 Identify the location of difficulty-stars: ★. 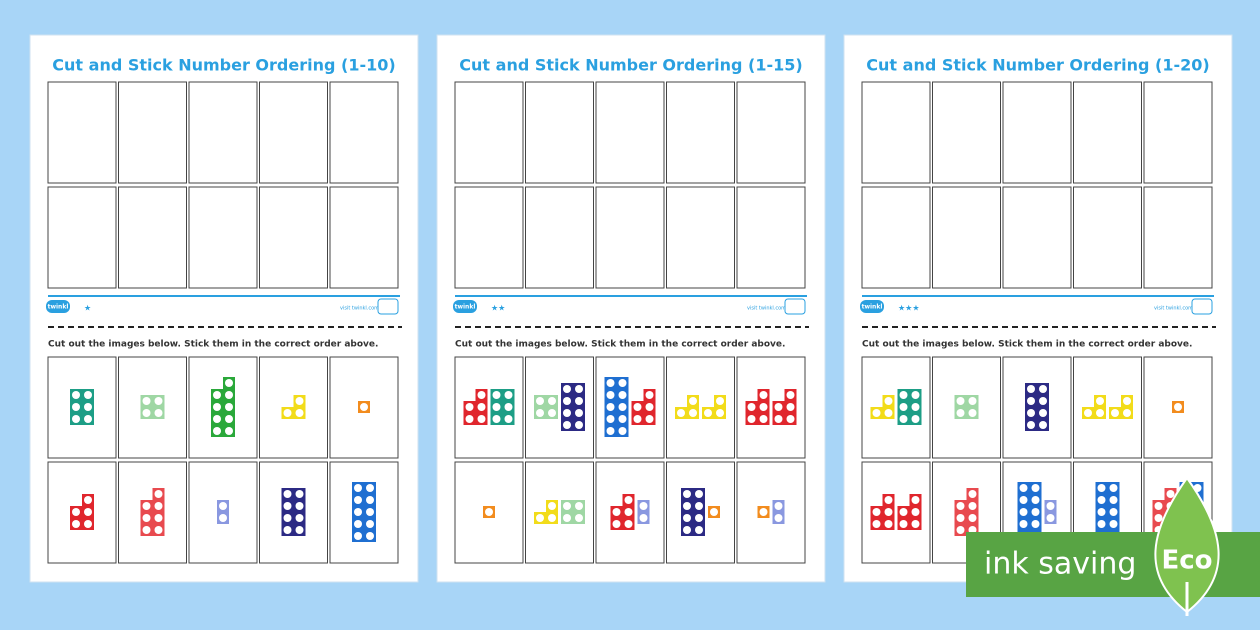
(87, 308).